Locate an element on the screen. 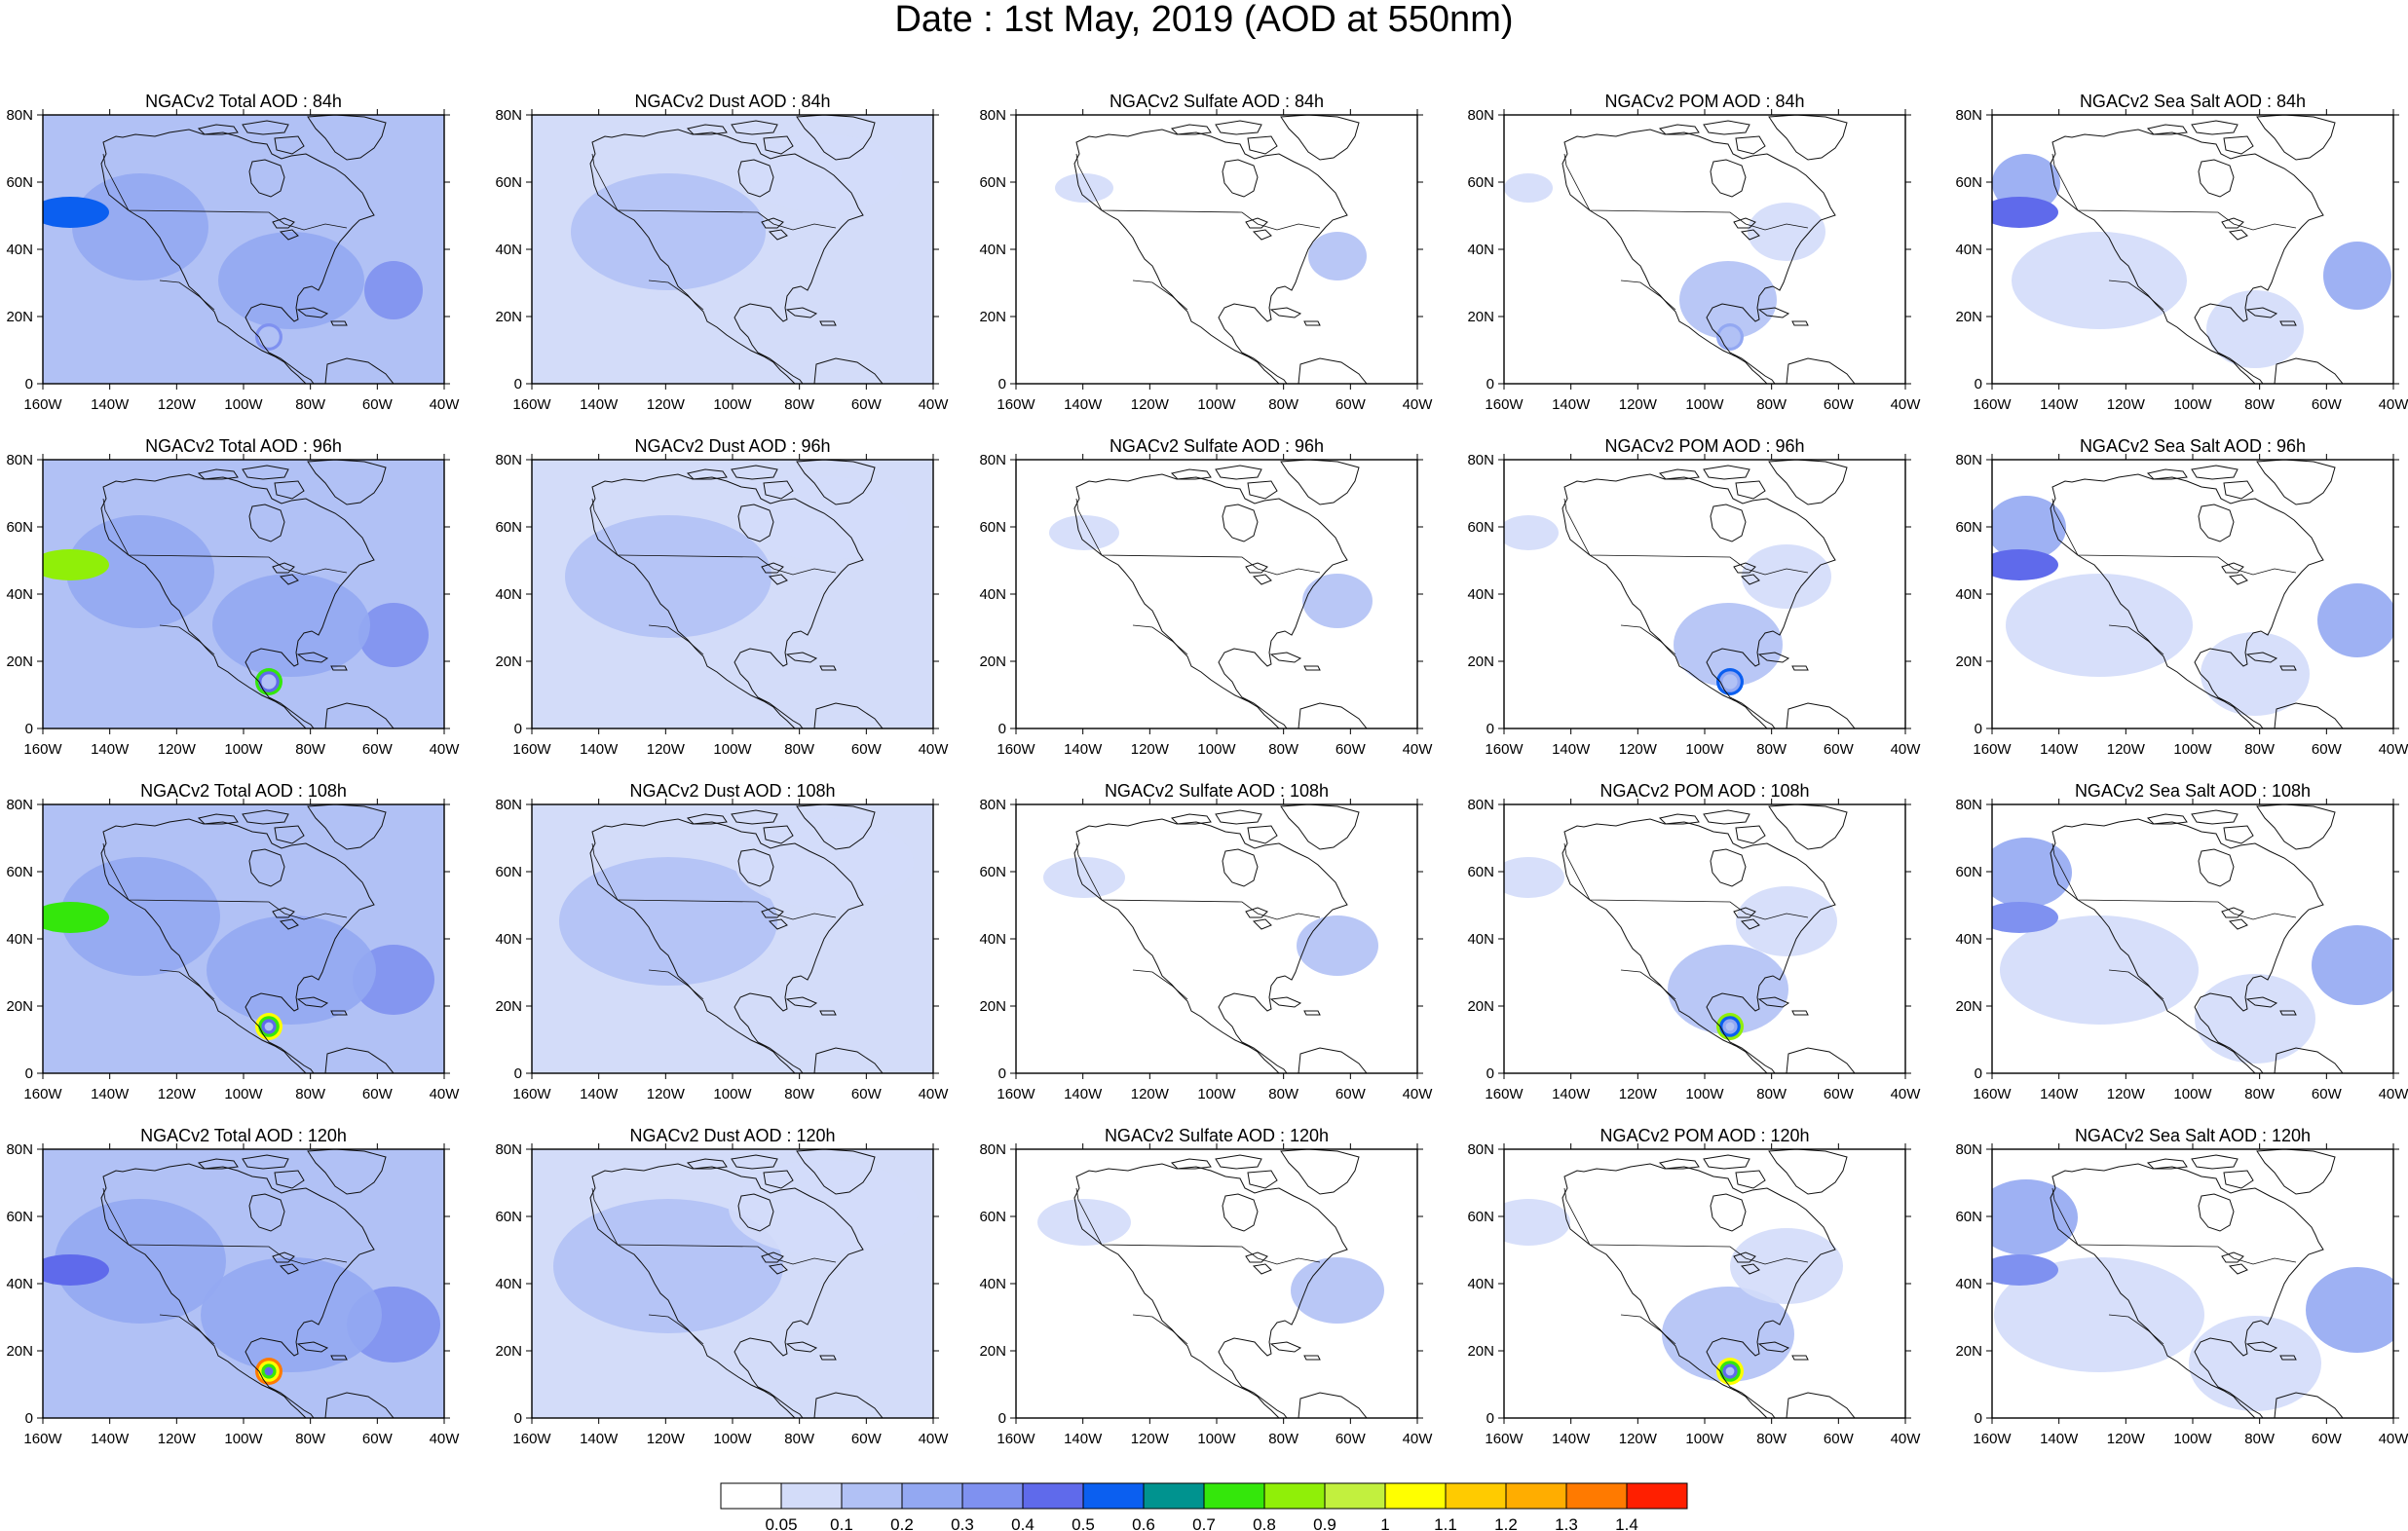 Image resolution: width=2408 pixels, height=1531 pixels. panel-title: NGACv2 Sulfate AOD : 120h is located at coordinates (1217, 1135).